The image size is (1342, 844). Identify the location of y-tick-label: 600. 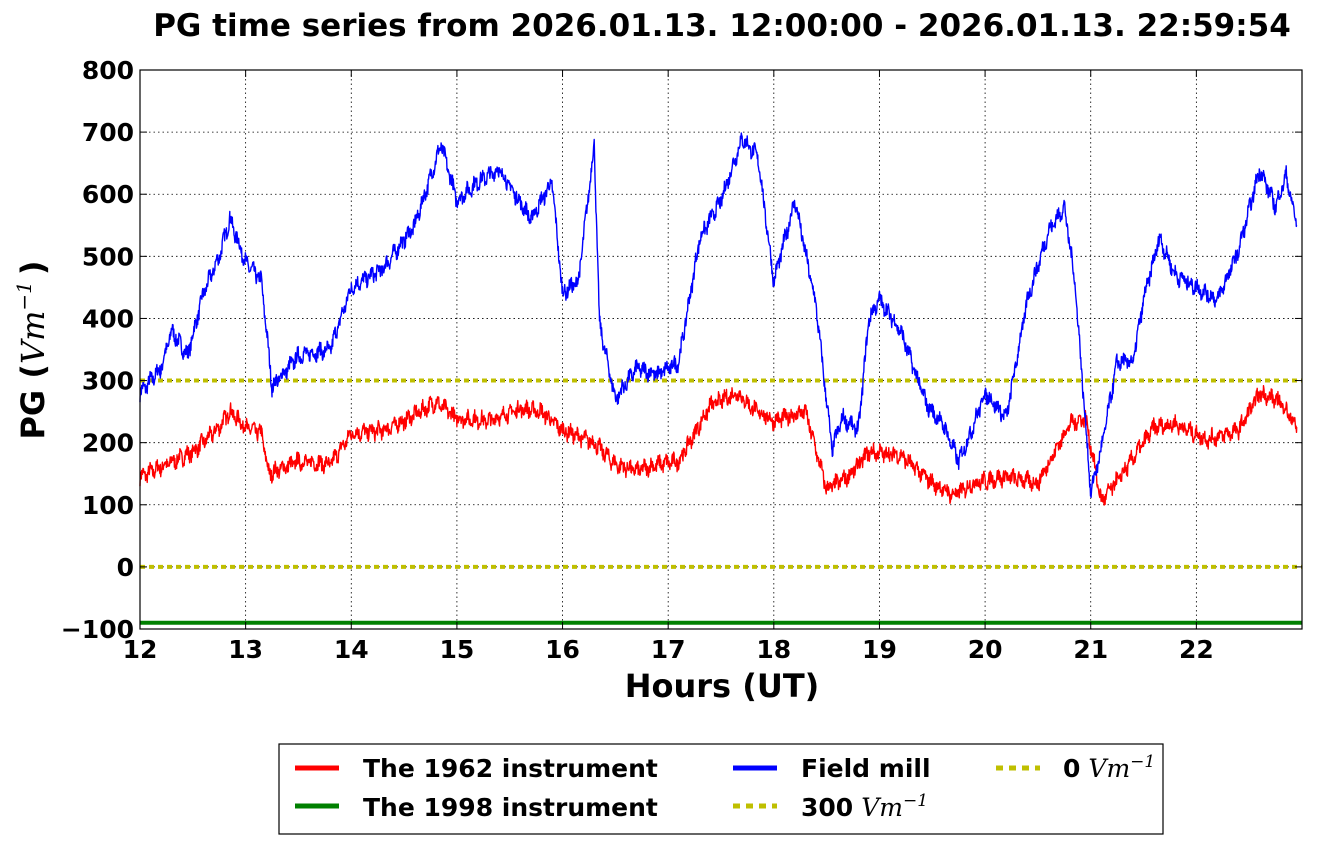
(108, 194).